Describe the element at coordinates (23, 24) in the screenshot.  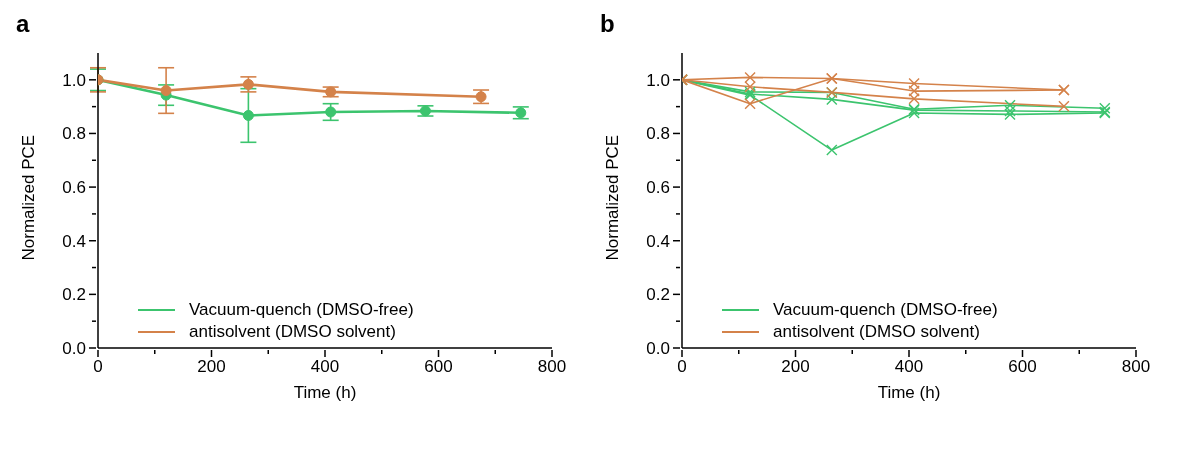
I see `chart-title: a` at that location.